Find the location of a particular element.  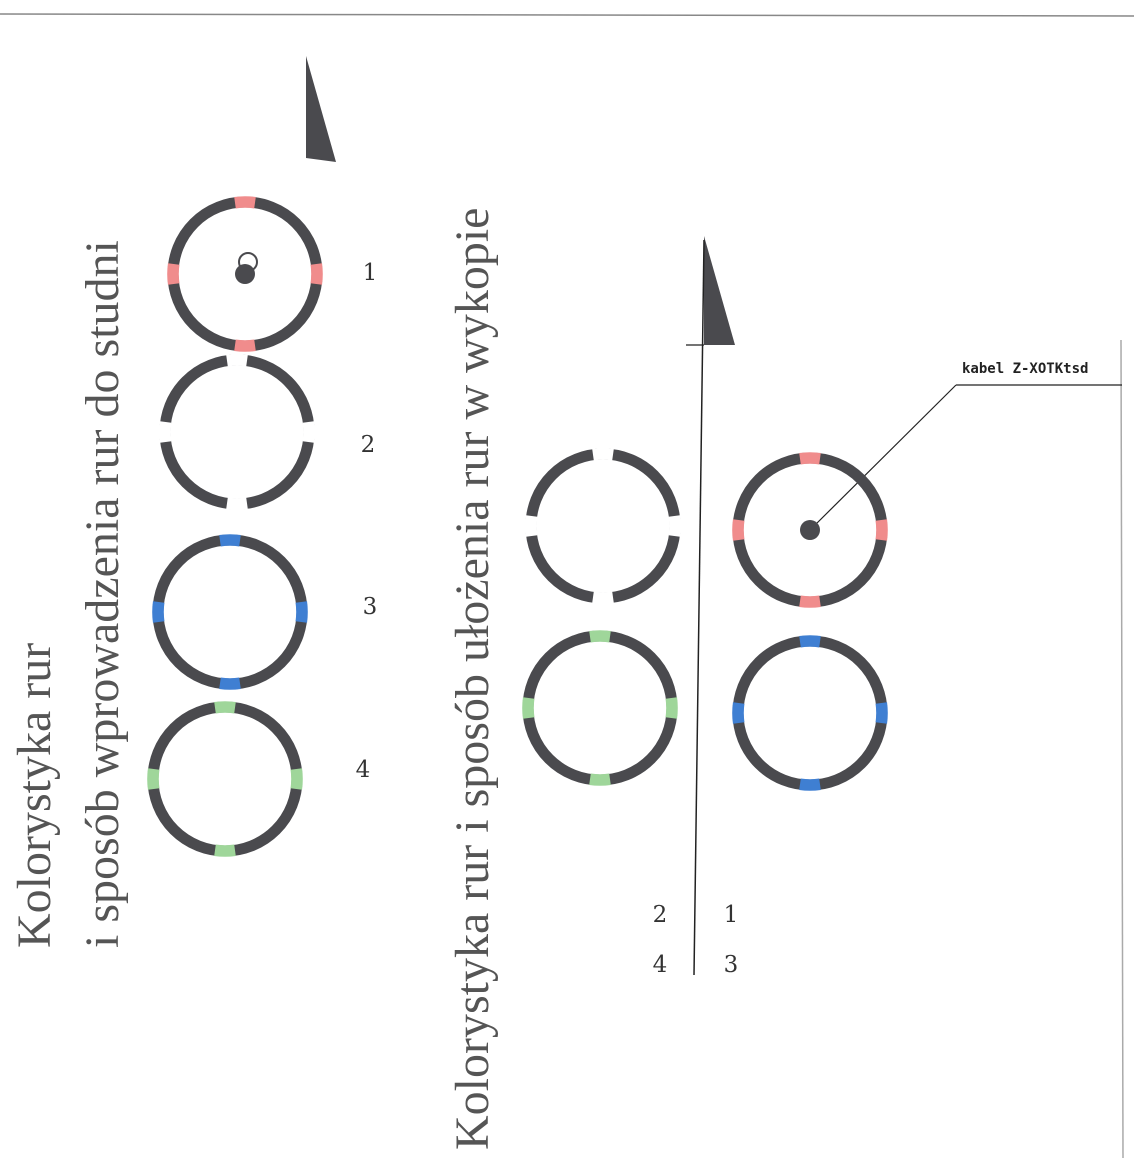

trench-divider-line is located at coordinates (699, 607).